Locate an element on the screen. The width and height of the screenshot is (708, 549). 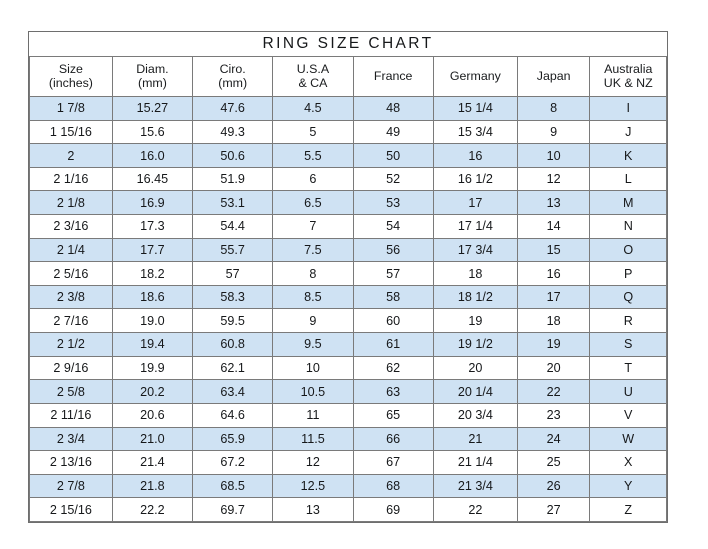
column-header-line1: France is located at coordinates (393, 75).